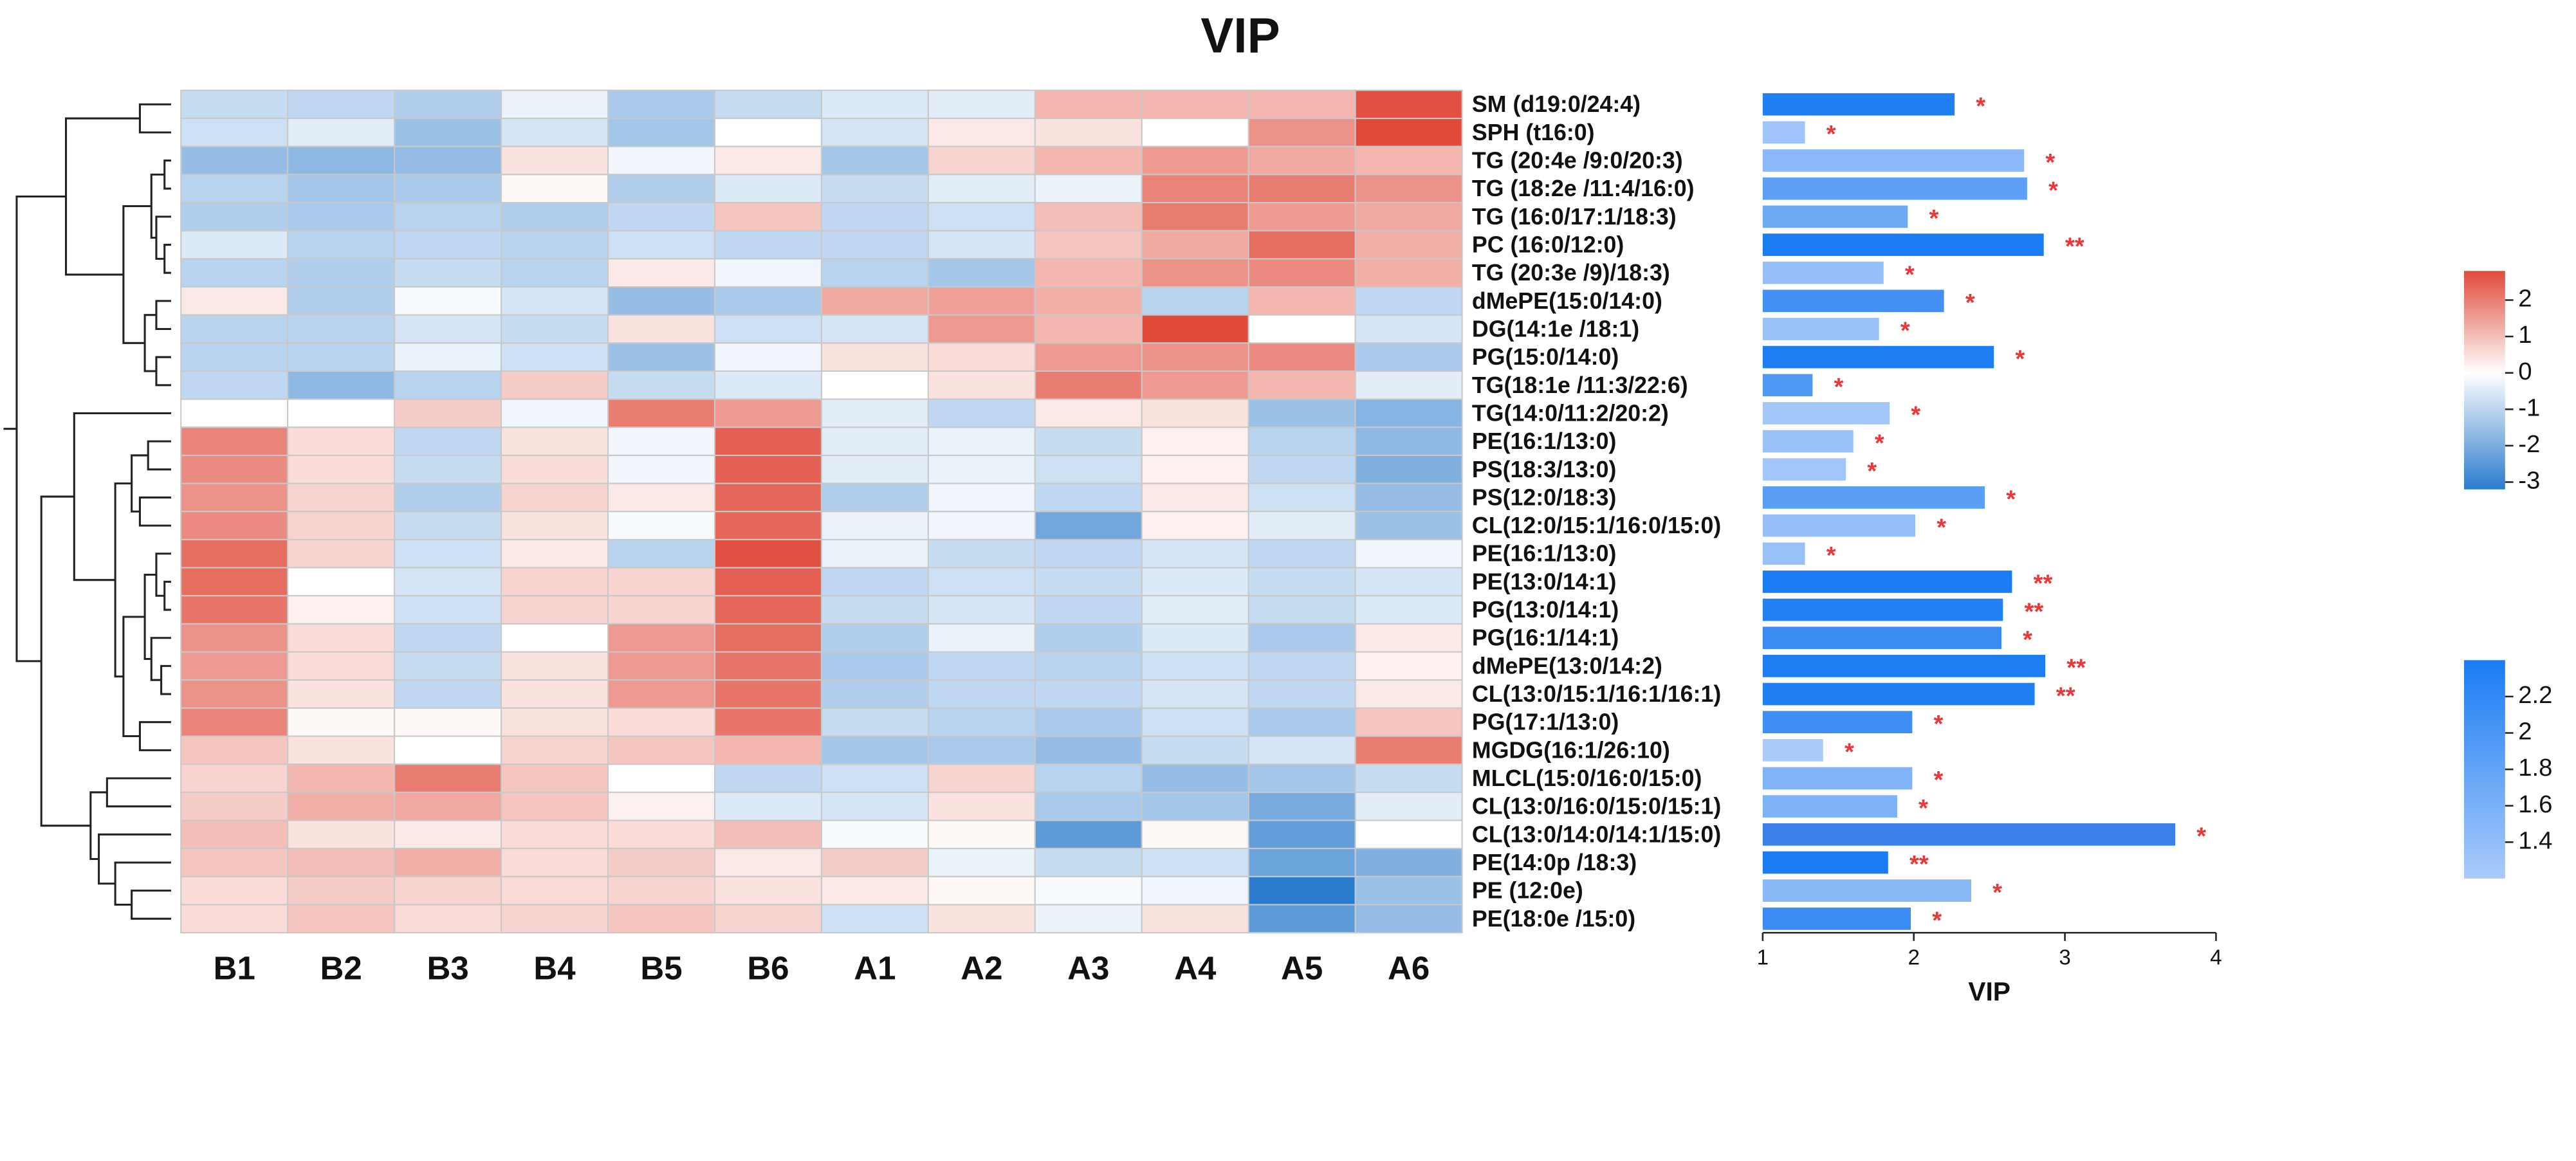 The height and width of the screenshot is (1161, 2576). What do you see at coordinates (1913, 958) in the screenshot?
I see `x-tick-label: 2` at bounding box center [1913, 958].